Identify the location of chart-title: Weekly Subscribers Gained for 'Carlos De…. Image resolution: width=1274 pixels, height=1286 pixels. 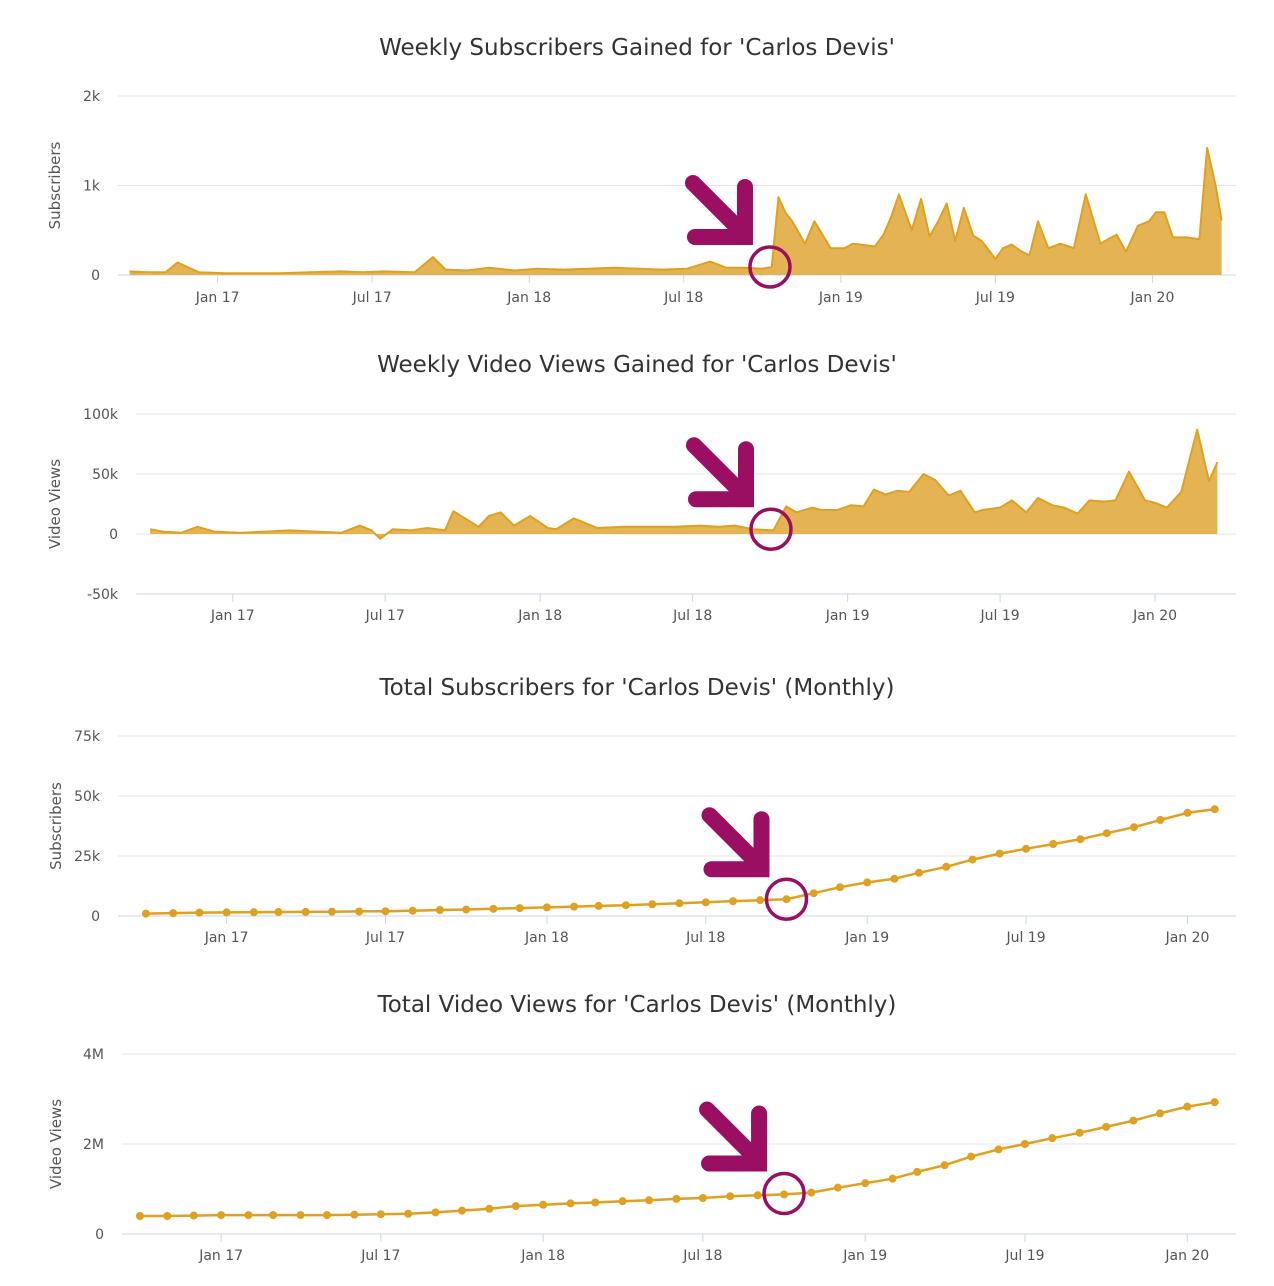
(637, 48).